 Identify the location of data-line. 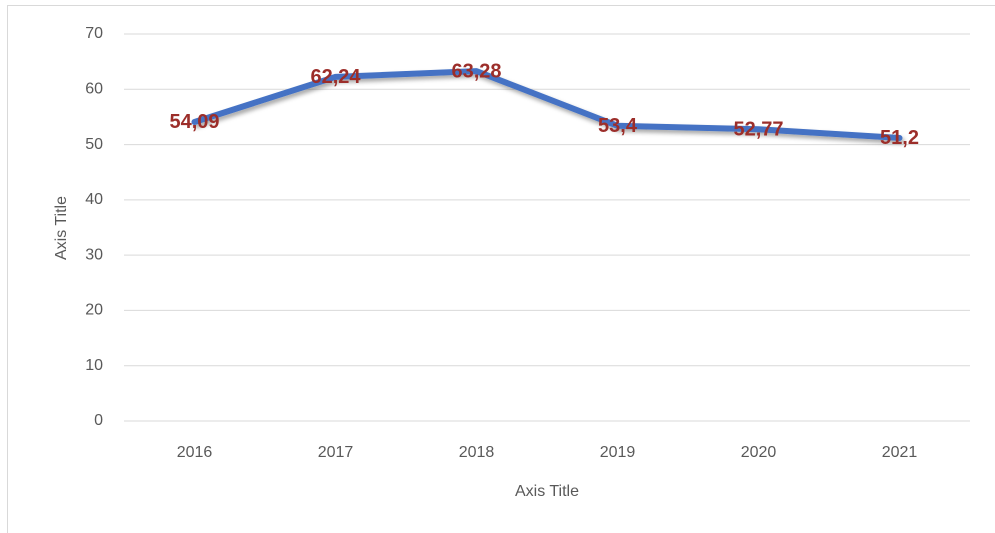
(547, 104).